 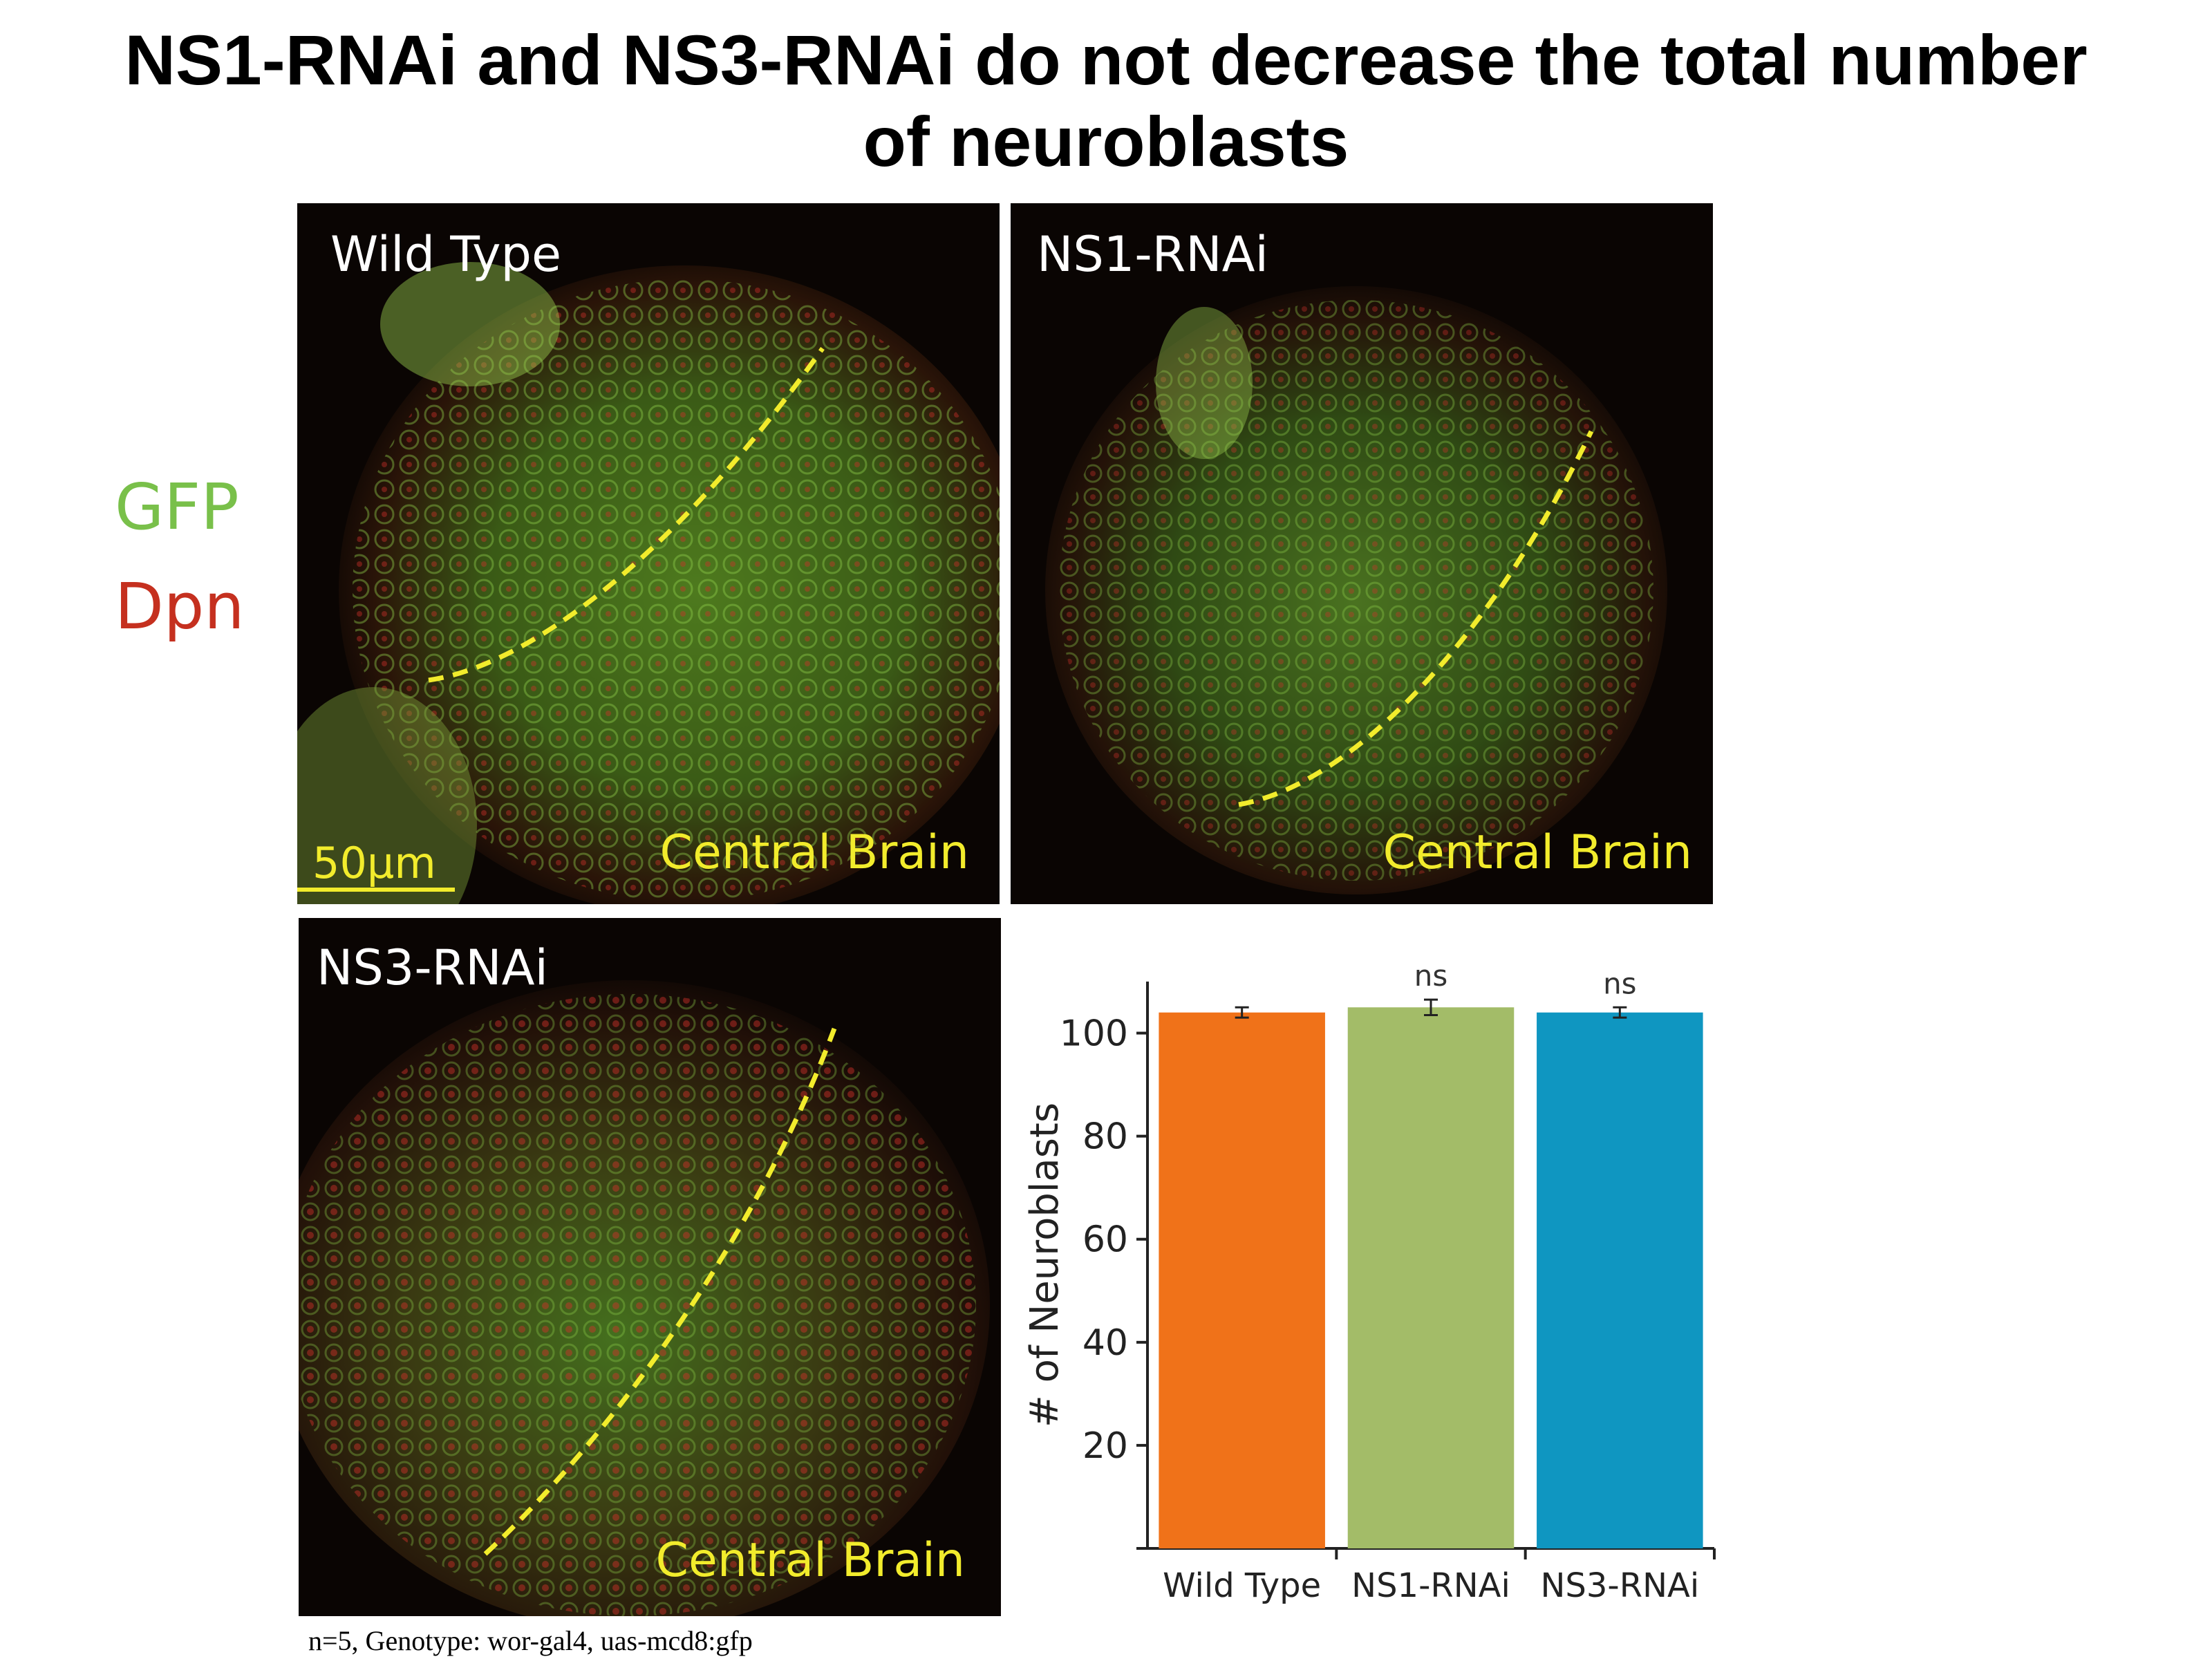 I want to click on significance-label-1: ns, so click(x=1431, y=976).